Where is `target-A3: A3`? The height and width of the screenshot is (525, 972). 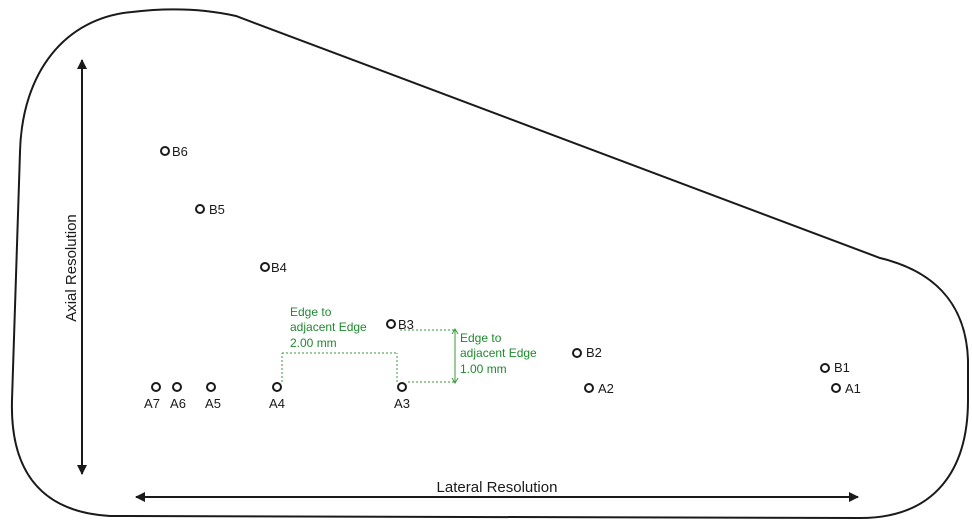
target-A3: A3 is located at coordinates (402, 396).